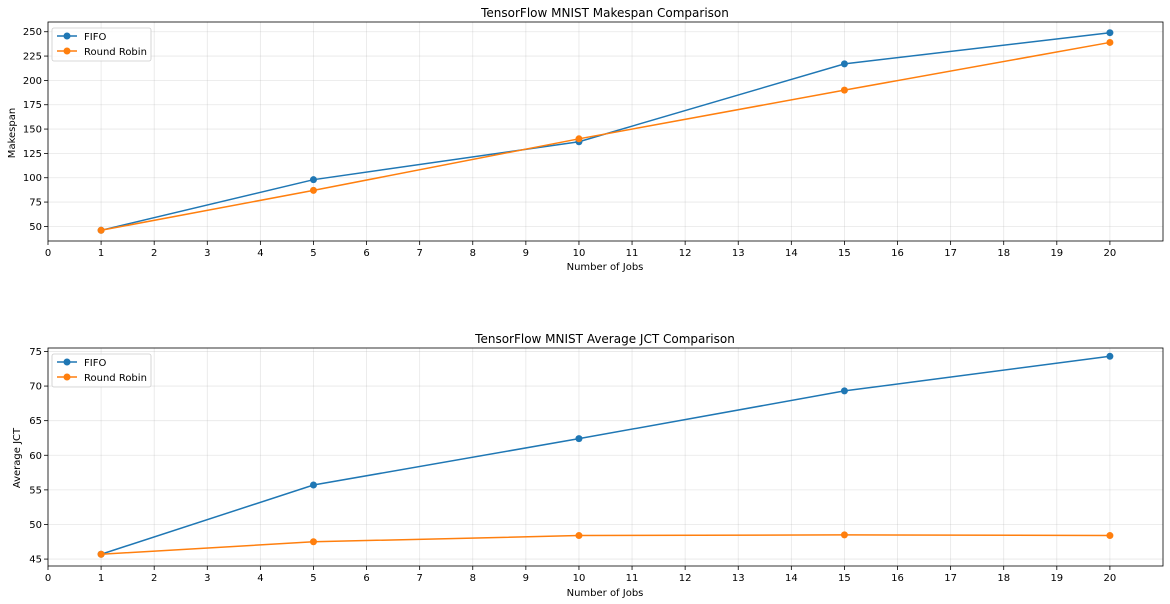 This screenshot has height=604, width=1170. I want to click on y-tick-label: 65, so click(35, 421).